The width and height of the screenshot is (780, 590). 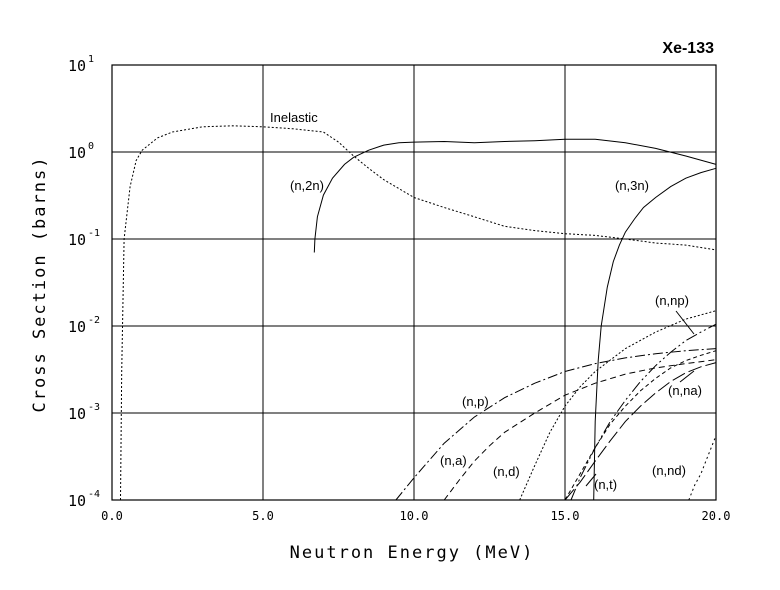 What do you see at coordinates (716, 516) in the screenshot?
I see `x-tick-label: 20.0` at bounding box center [716, 516].